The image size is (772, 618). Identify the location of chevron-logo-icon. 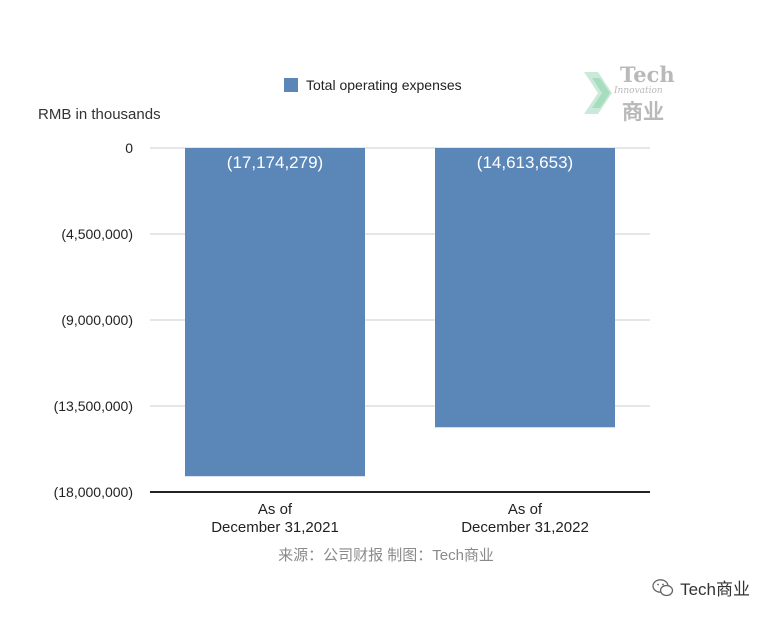
(598, 93).